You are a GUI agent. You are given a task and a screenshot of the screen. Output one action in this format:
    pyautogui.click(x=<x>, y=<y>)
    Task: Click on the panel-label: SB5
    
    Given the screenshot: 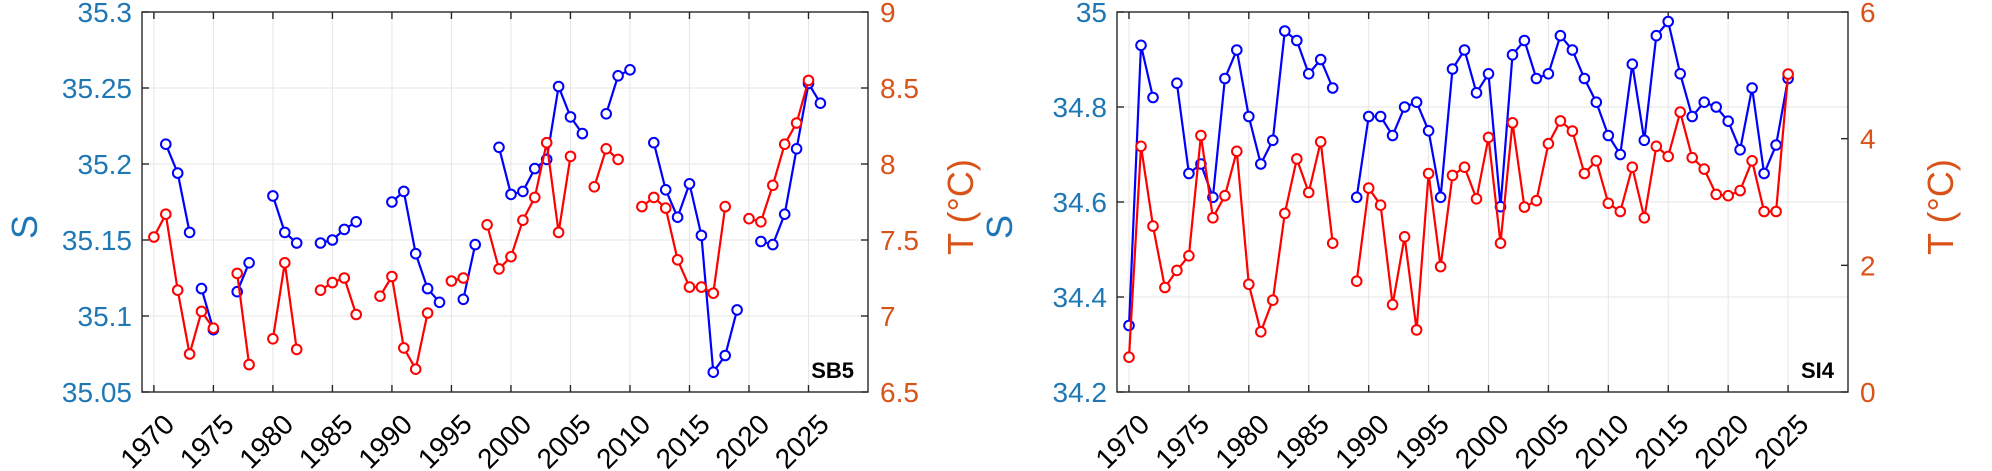 What is the action you would take?
    pyautogui.click(x=832, y=370)
    